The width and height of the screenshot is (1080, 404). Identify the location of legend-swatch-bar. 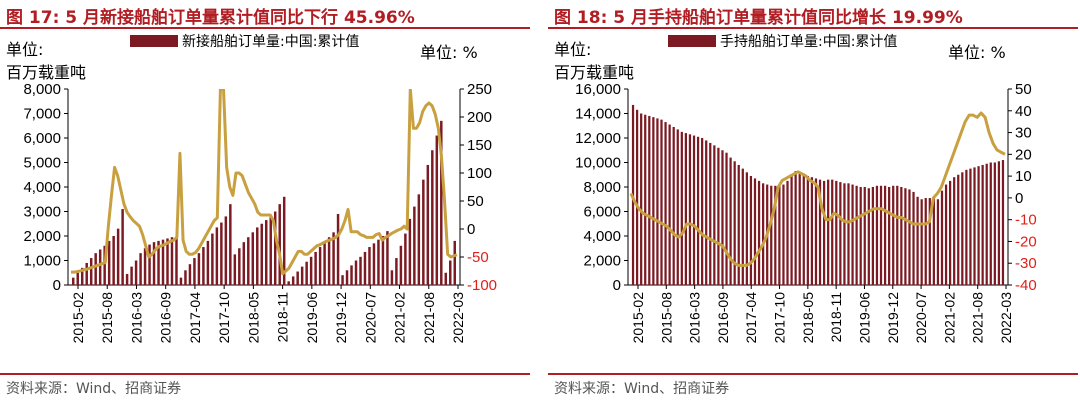
(692, 41).